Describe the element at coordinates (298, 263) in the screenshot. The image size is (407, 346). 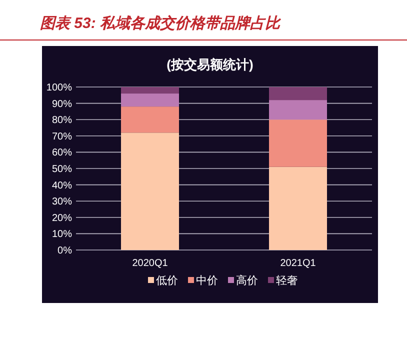
I see `x-tick-label: 2021Q1` at that location.